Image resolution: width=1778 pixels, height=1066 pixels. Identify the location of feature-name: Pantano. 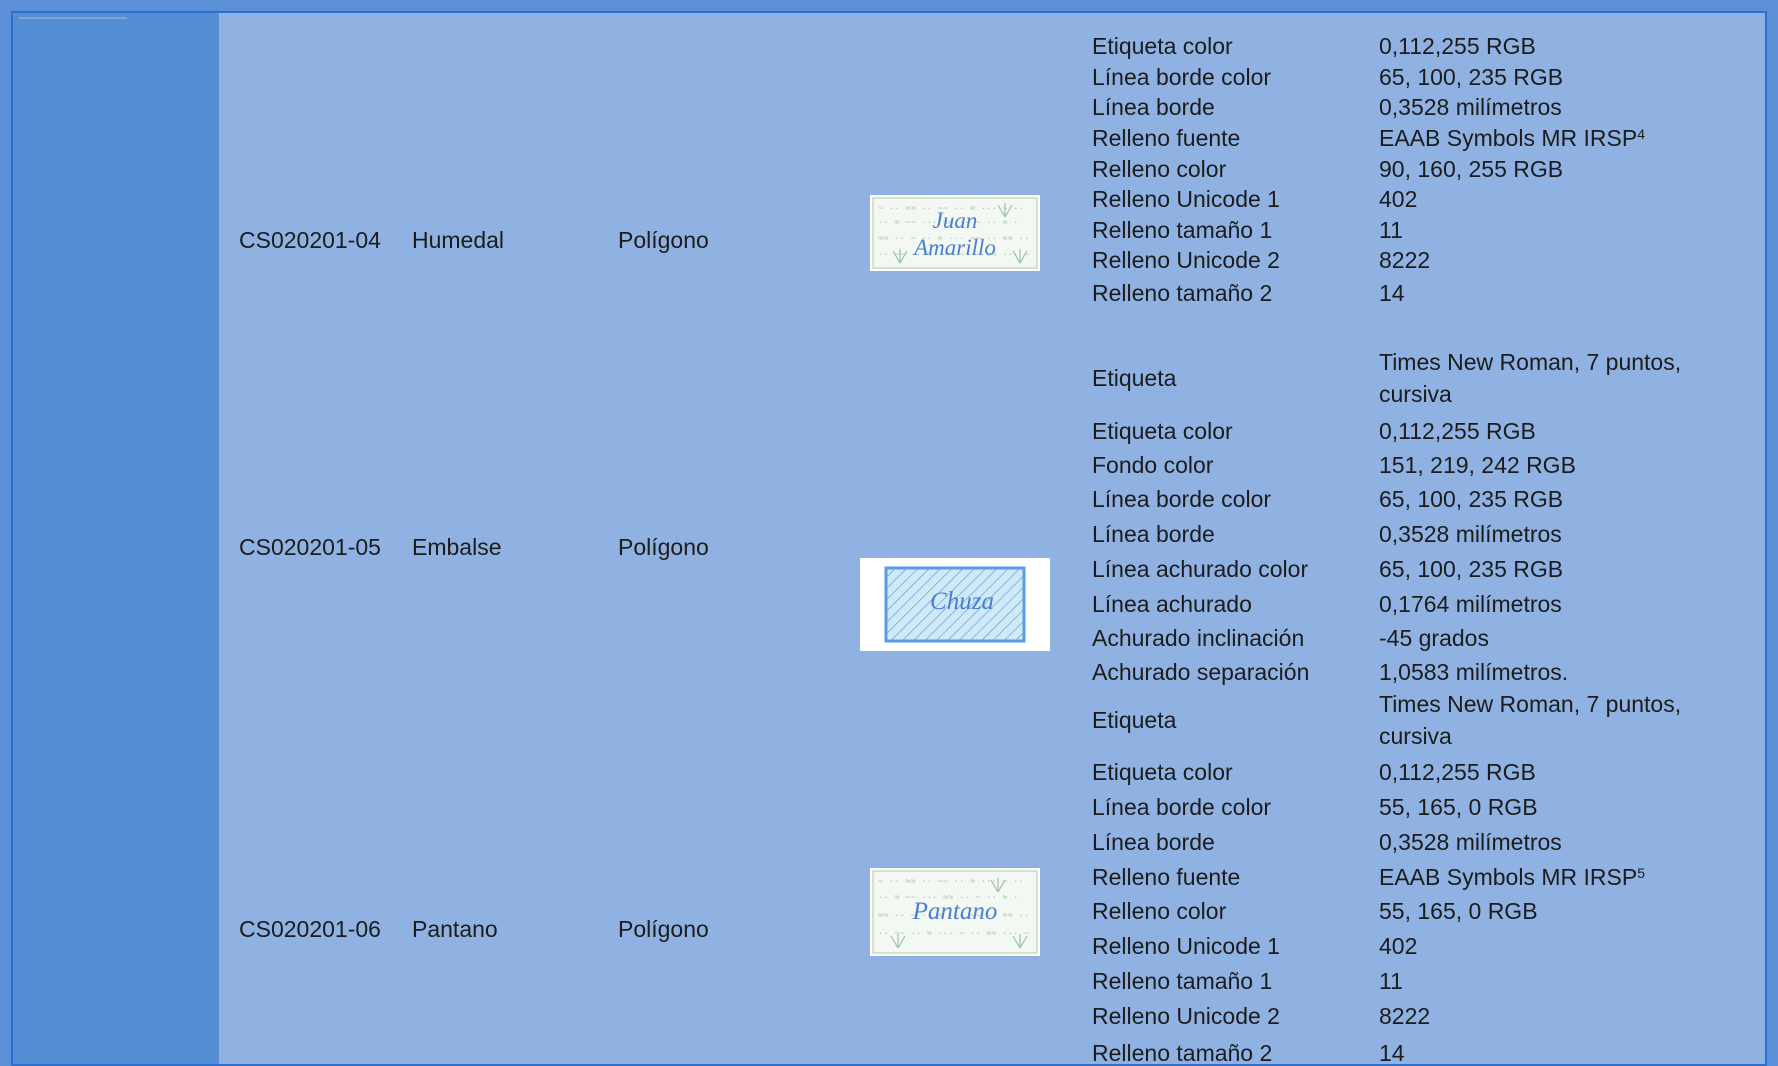
(455, 929).